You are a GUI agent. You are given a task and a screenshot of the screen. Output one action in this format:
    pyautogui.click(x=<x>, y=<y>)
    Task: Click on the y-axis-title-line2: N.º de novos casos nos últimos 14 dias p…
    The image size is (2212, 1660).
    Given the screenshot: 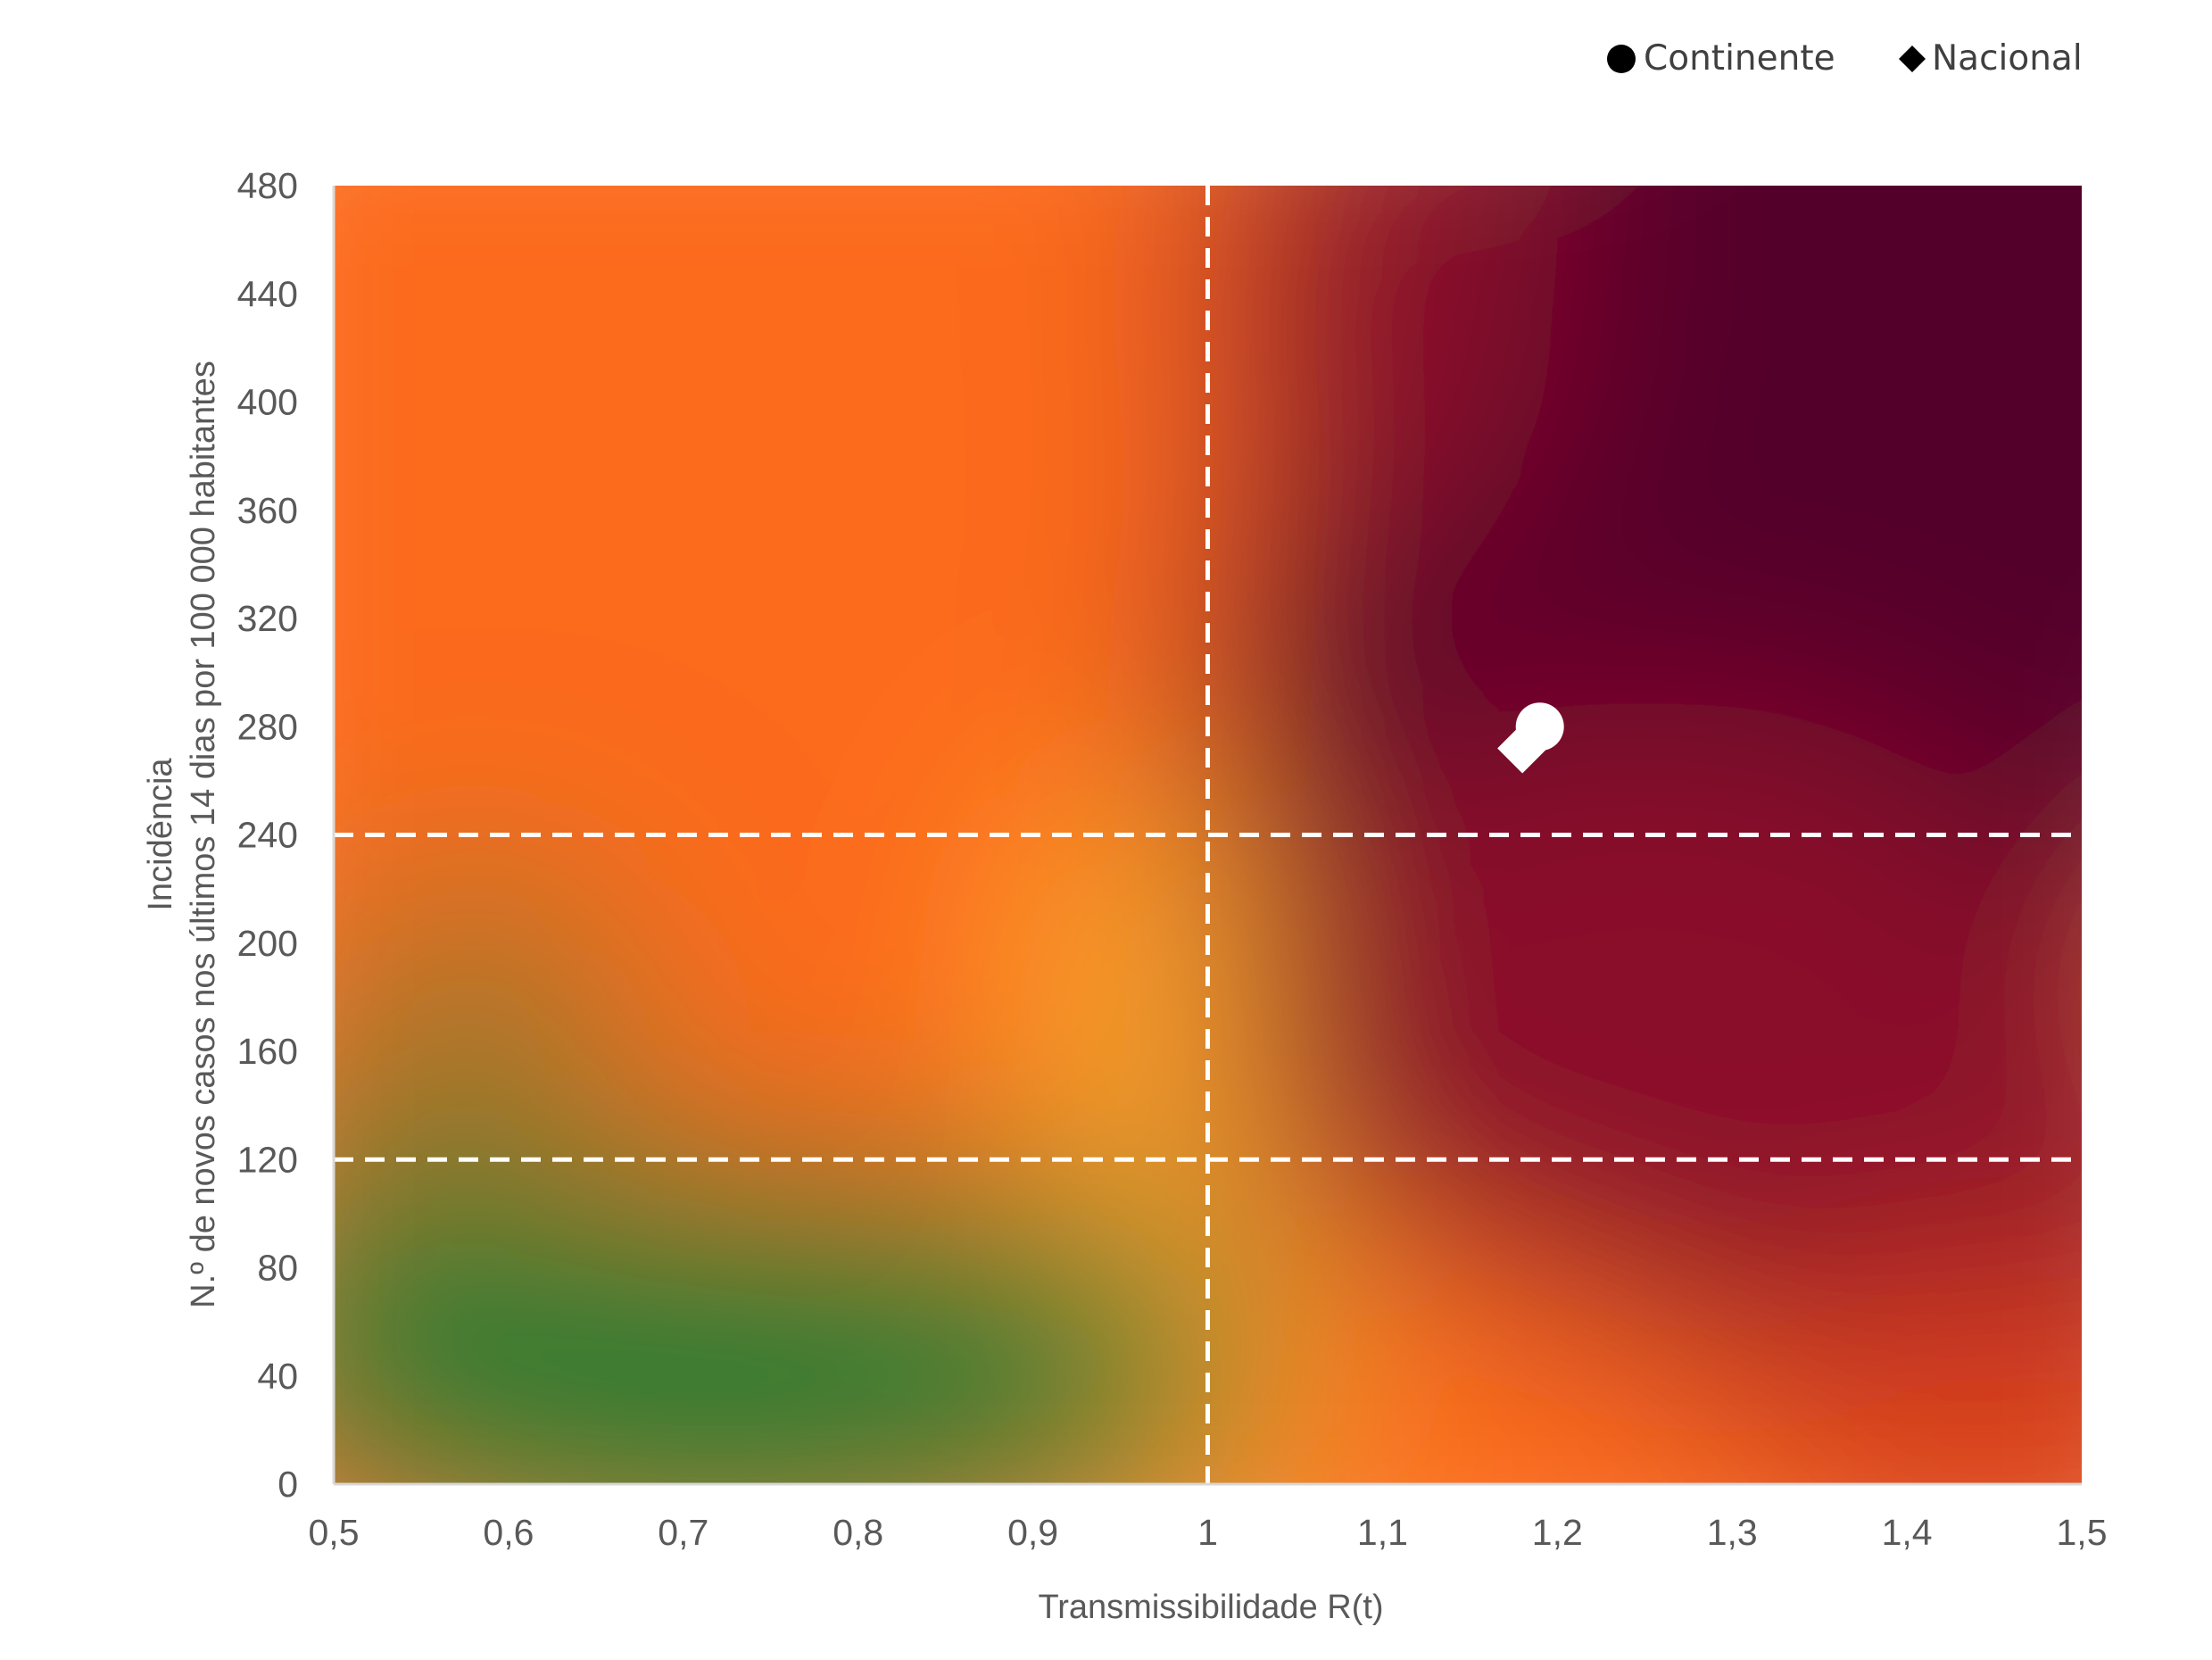 What is the action you would take?
    pyautogui.click(x=203, y=834)
    